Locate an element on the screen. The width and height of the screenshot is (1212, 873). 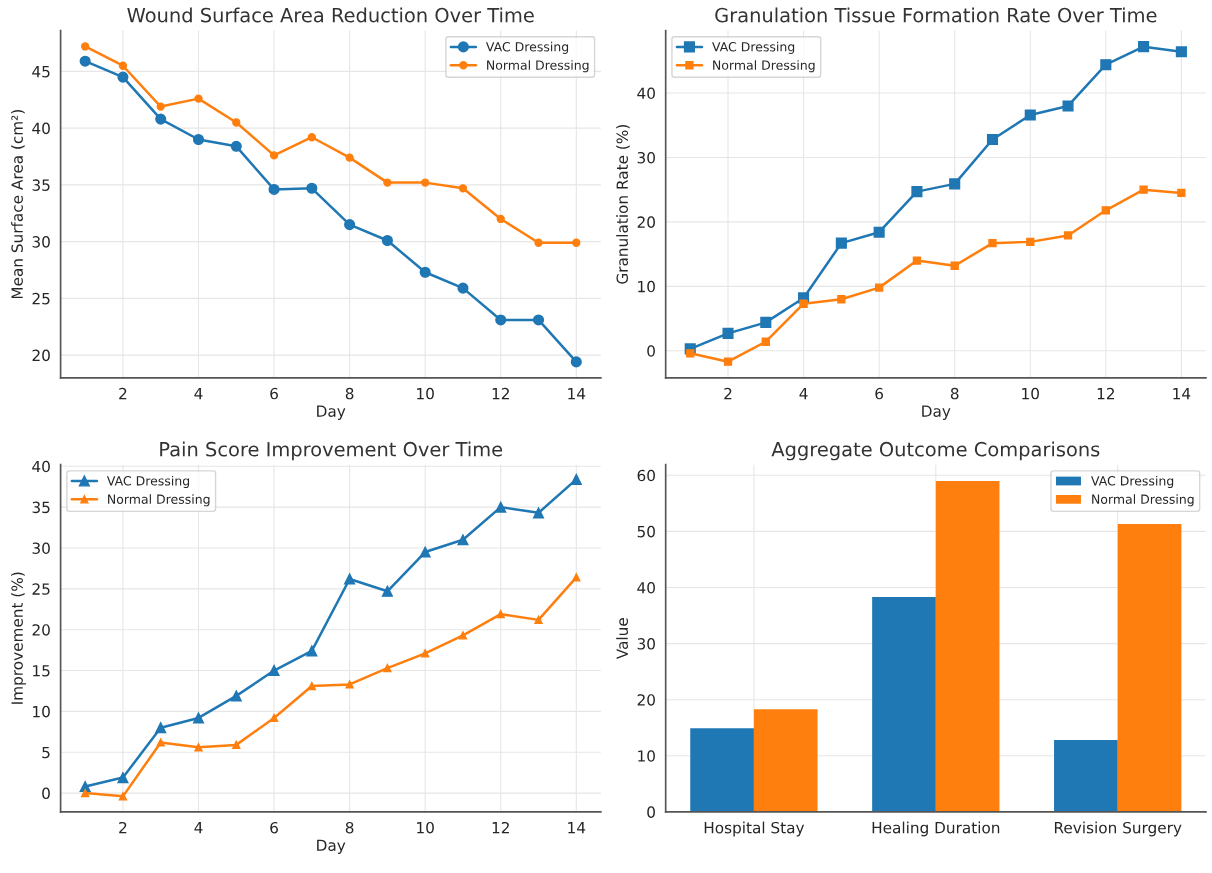
x-tick-label: 10 is located at coordinates (425, 393).